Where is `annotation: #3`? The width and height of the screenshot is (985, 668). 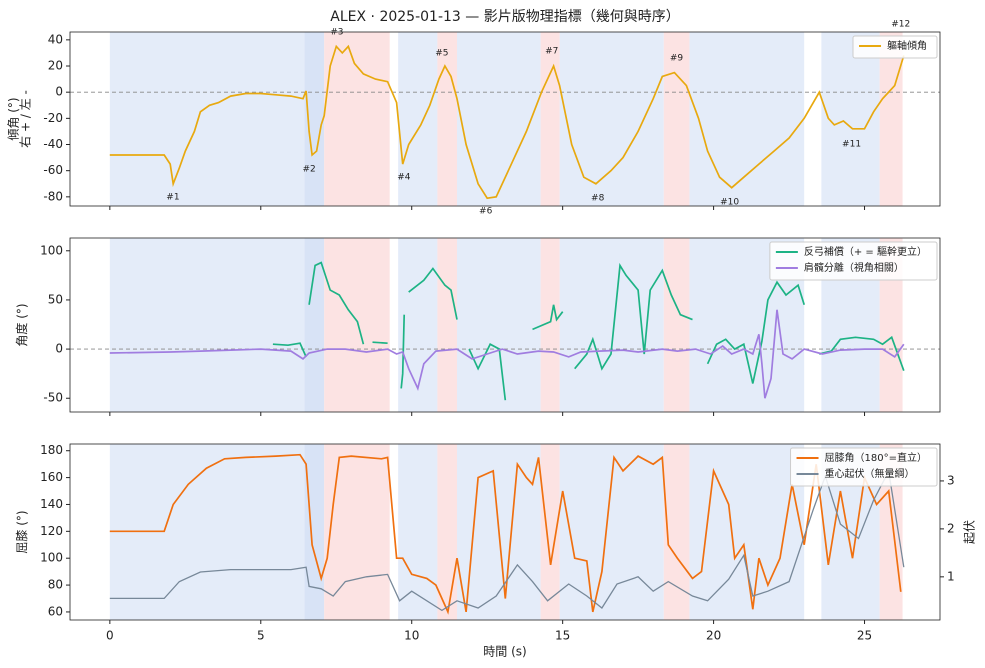 annotation: #3 is located at coordinates (336, 33).